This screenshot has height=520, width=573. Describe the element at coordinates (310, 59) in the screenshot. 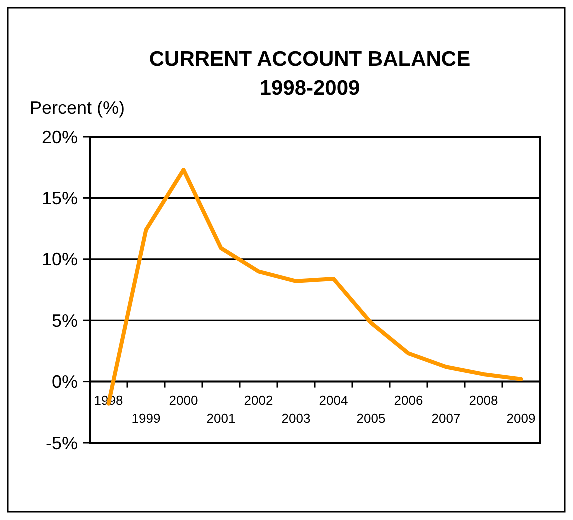

I see `chart-title: CURRENT ACCOUNT BALANCE` at that location.